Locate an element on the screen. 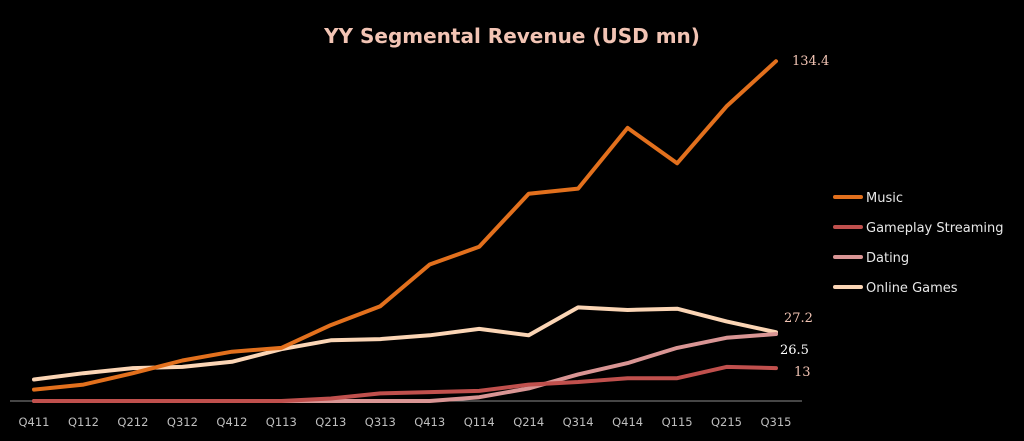 The image size is (1024, 441). x-tick-label: Q313 is located at coordinates (380, 422).